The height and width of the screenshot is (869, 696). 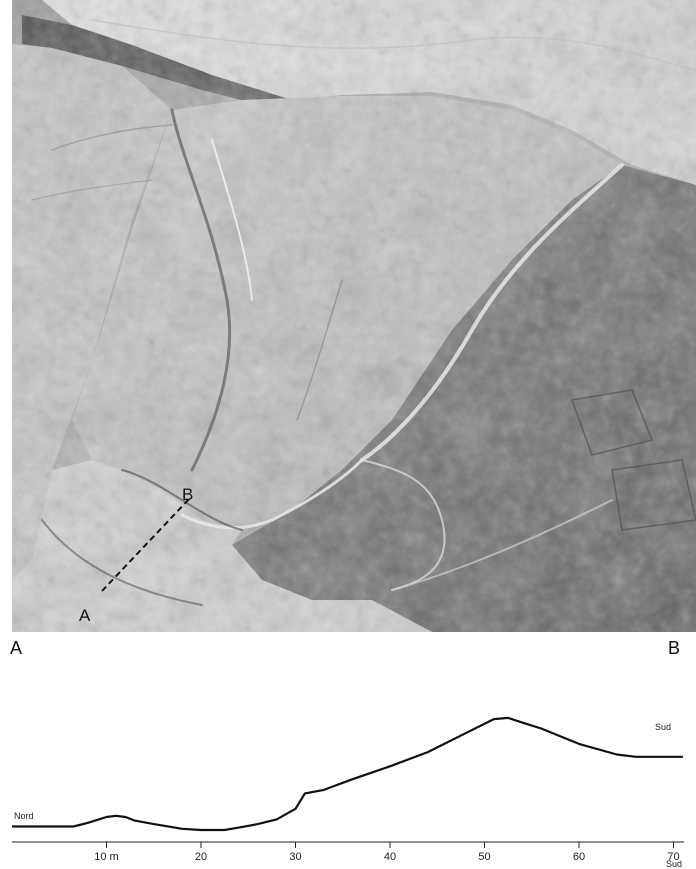 What do you see at coordinates (674, 648) in the screenshot?
I see `profile-end-label: B` at bounding box center [674, 648].